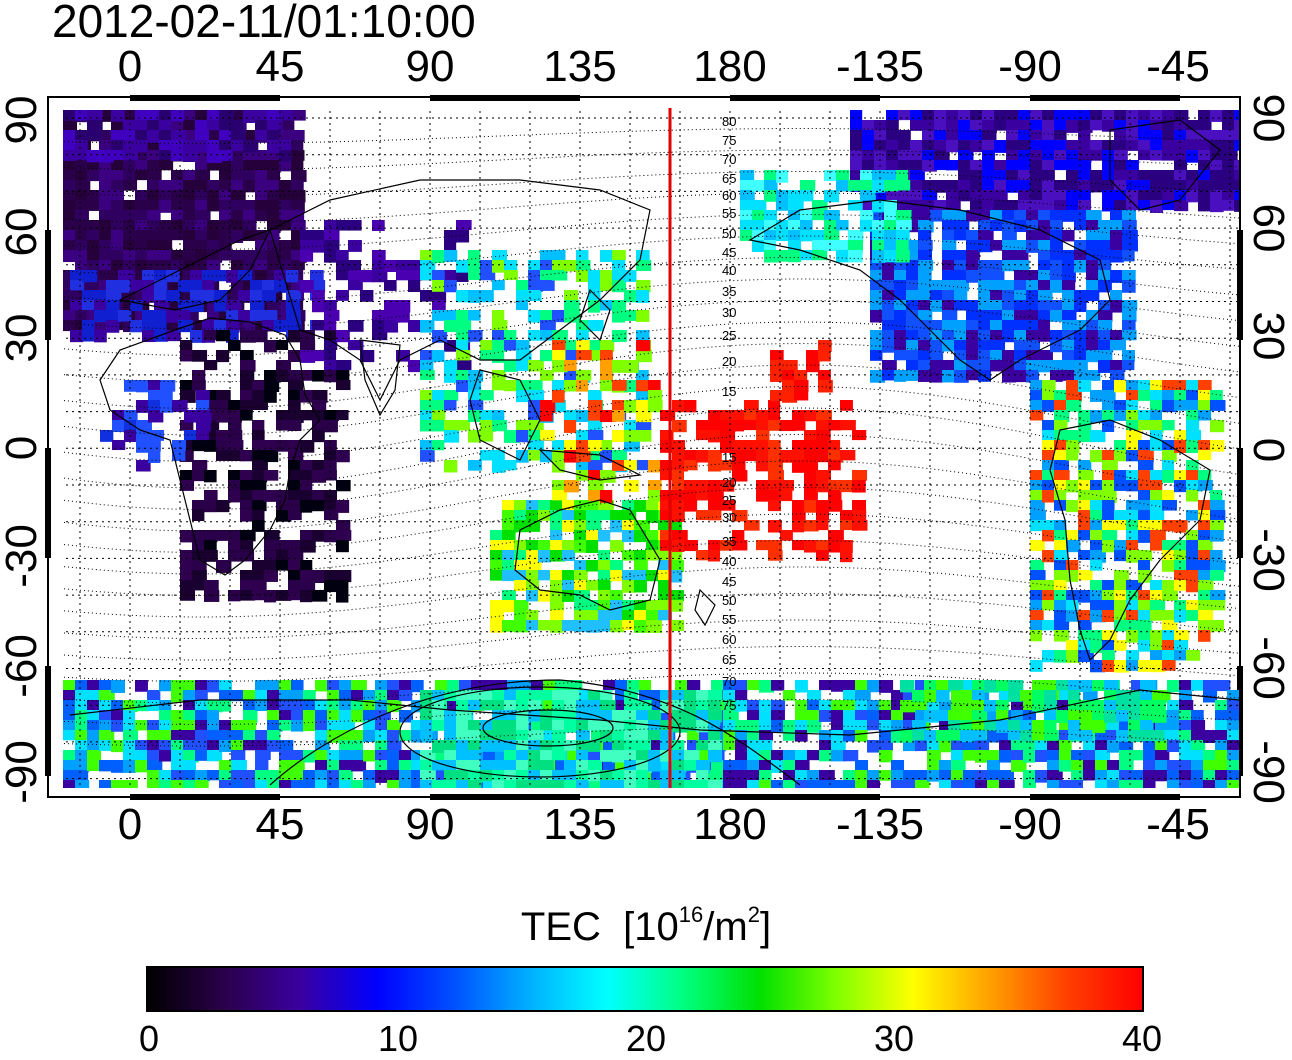  What do you see at coordinates (725, 927) in the screenshot?
I see `colorbar-unit-mid: /m` at bounding box center [725, 927].